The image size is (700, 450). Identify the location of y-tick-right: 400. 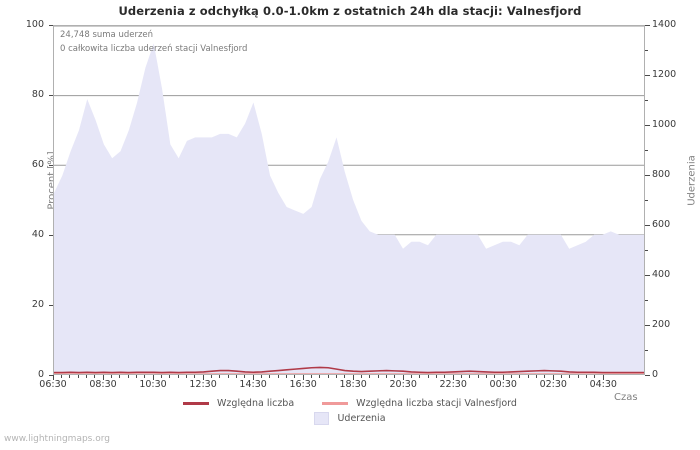
(661, 274).